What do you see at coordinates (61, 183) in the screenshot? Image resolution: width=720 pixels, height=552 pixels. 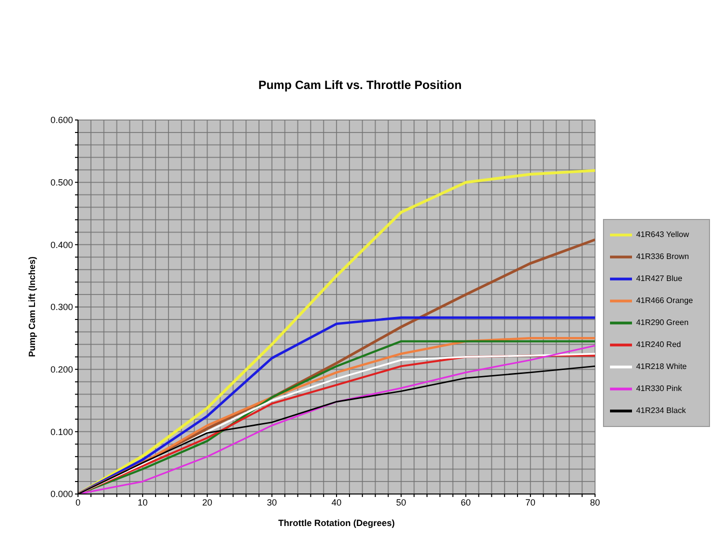 I see `y-tick-label: 0.500` at bounding box center [61, 183].